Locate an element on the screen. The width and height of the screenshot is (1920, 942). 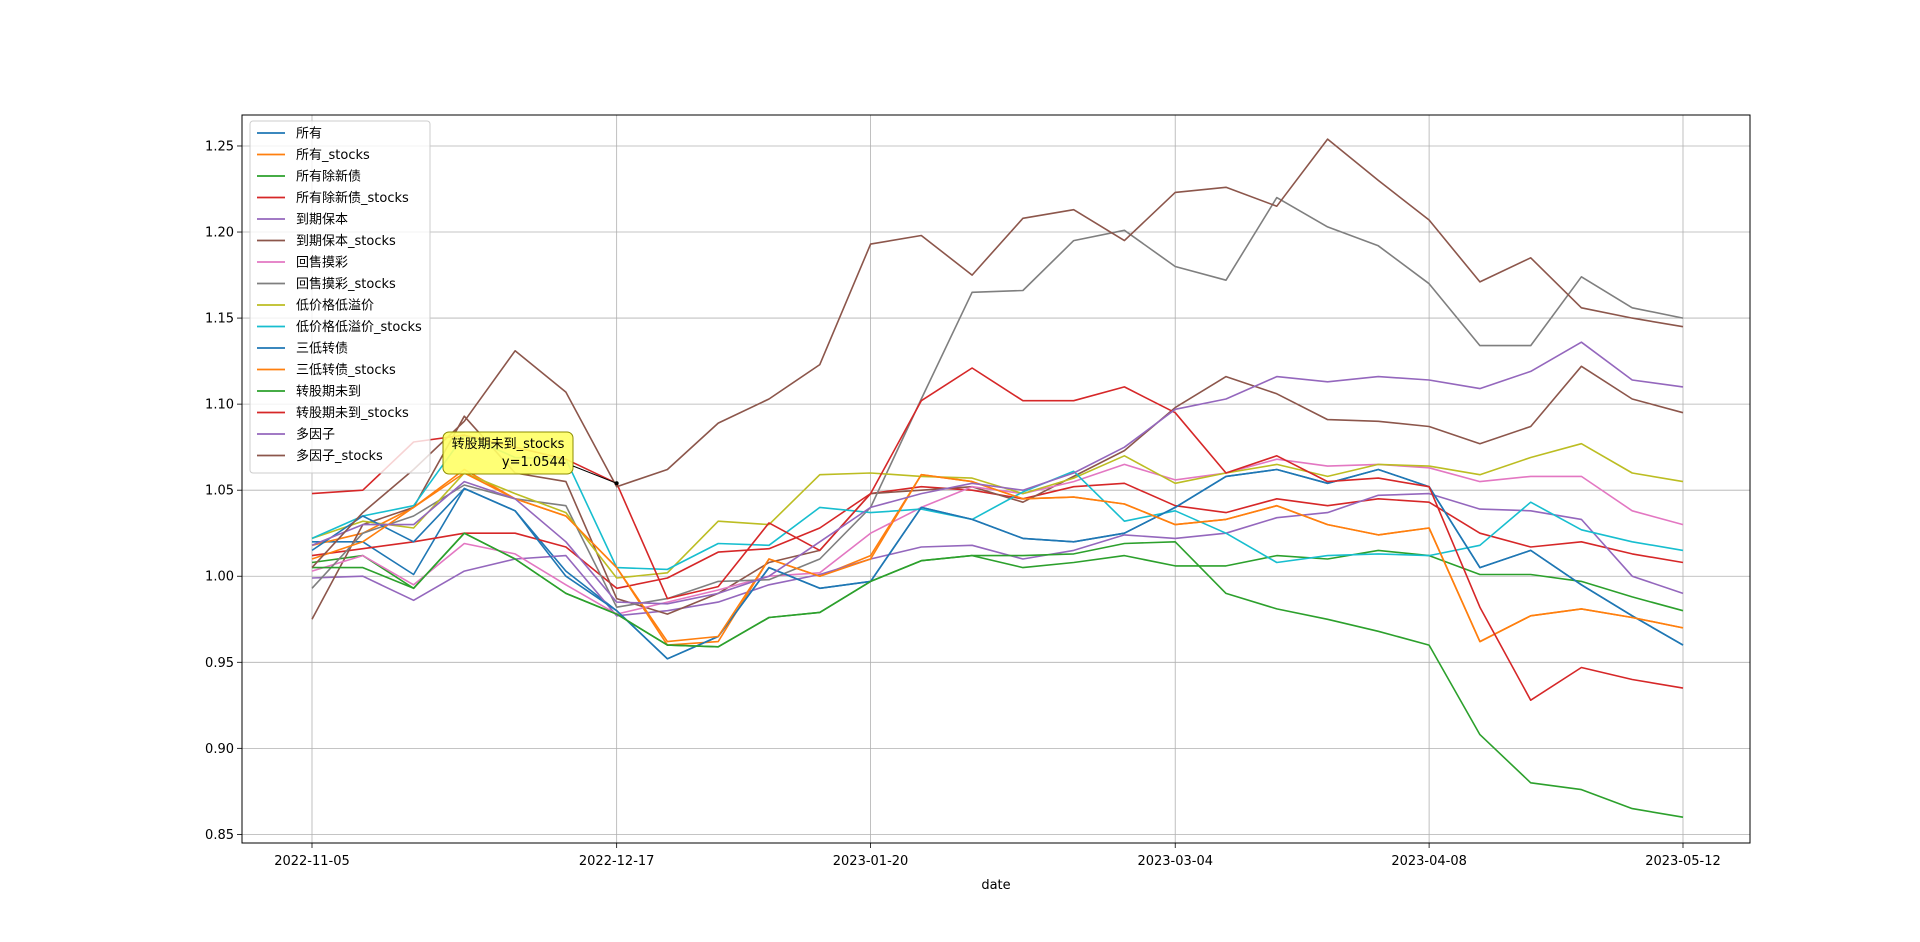
legend-label: 三低转债_stocks is located at coordinates (346, 370).